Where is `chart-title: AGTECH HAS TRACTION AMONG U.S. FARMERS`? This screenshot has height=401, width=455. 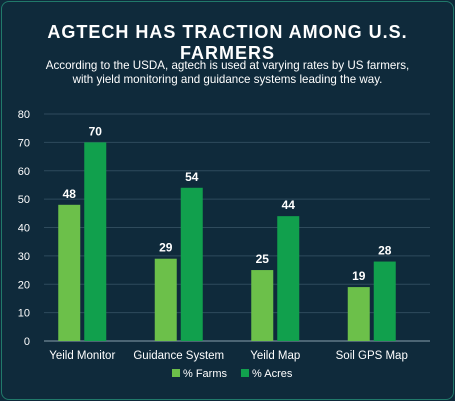 chart-title: AGTECH HAS TRACTION AMONG U.S. FARMERS is located at coordinates (227, 42).